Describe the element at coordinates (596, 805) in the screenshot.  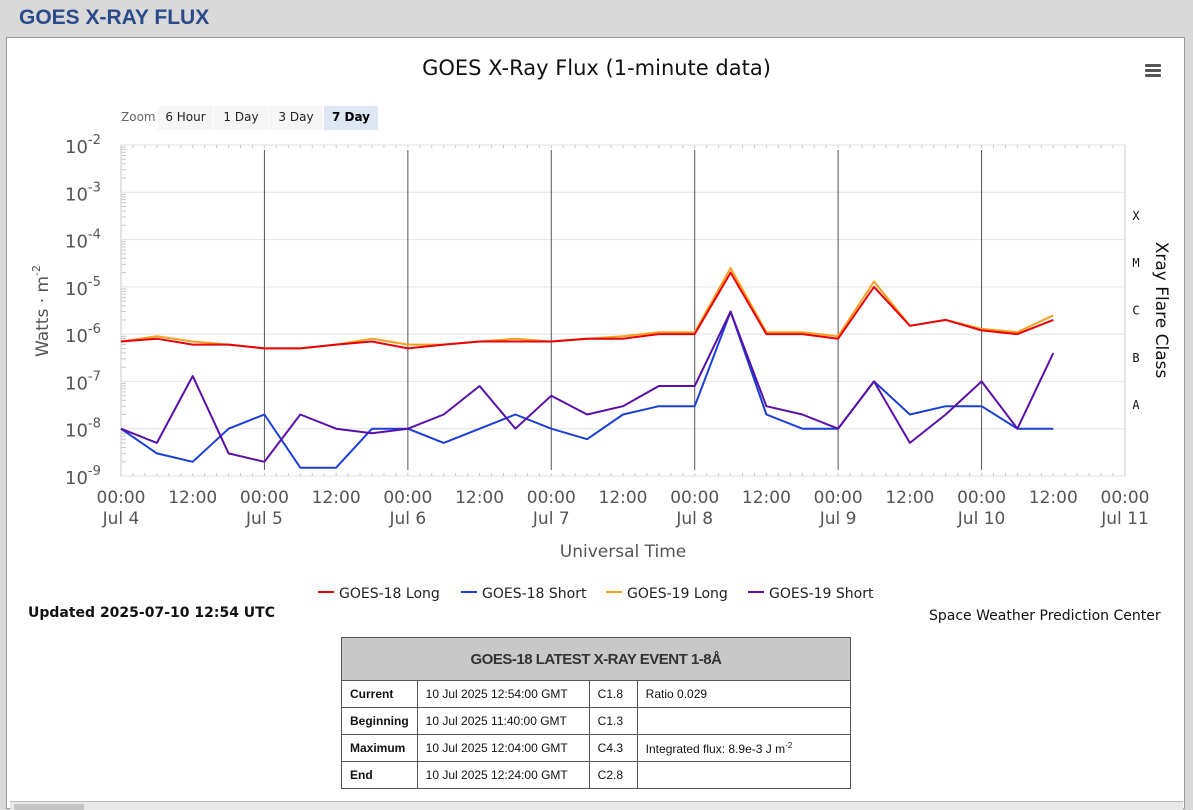
I see `horizontal-scrollbar` at that location.